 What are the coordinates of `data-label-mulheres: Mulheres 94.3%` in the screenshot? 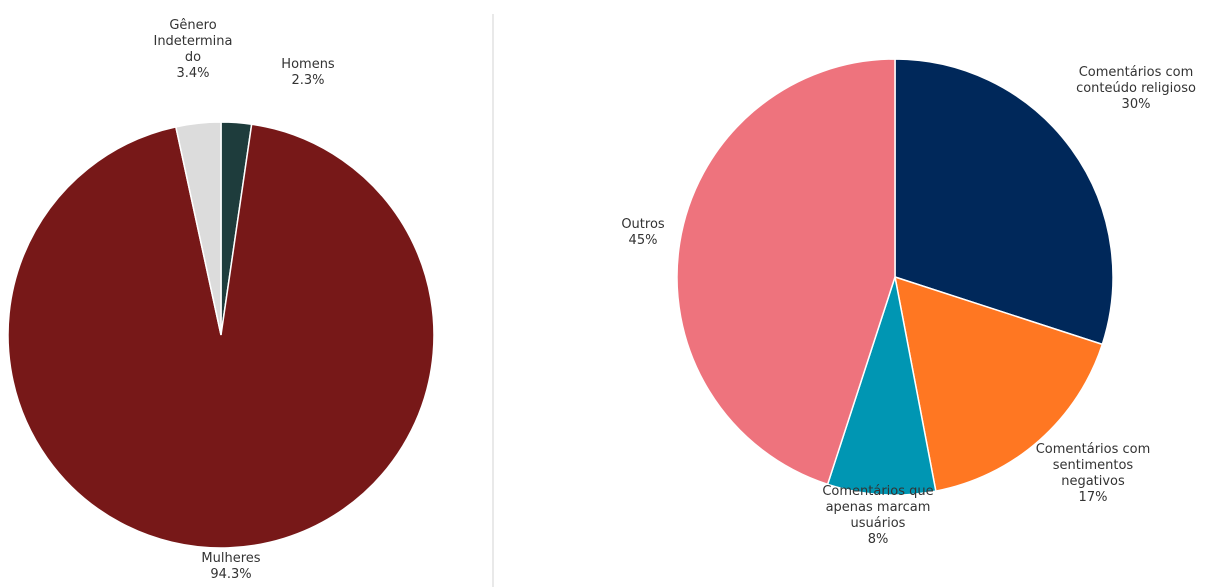 It's located at (230, 566).